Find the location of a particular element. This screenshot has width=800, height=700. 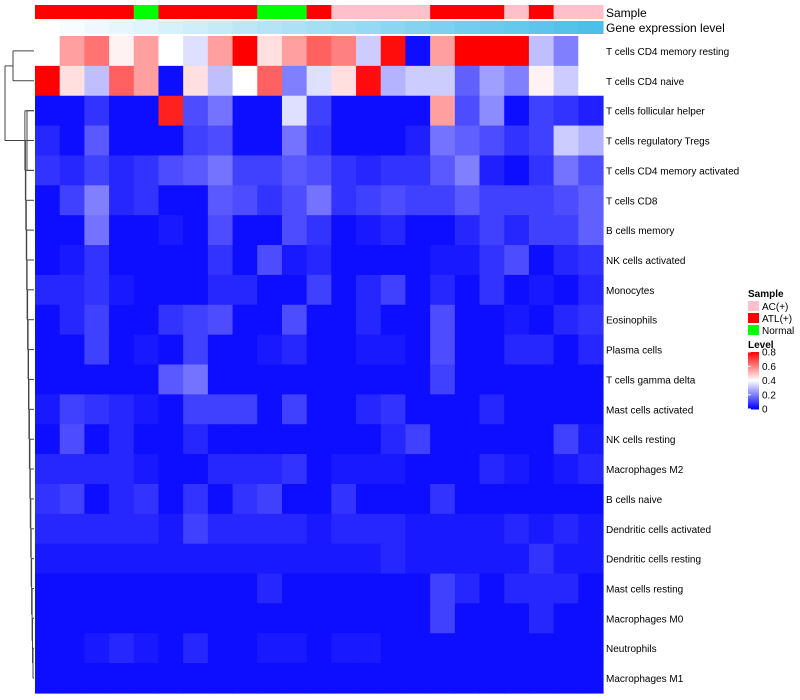

row-label: Macrophages M1 is located at coordinates (645, 679).